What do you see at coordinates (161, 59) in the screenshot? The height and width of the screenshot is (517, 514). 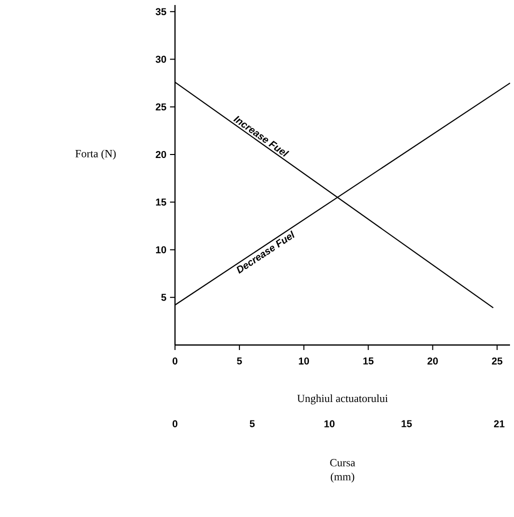 I see `y-tick-label: 30` at bounding box center [161, 59].